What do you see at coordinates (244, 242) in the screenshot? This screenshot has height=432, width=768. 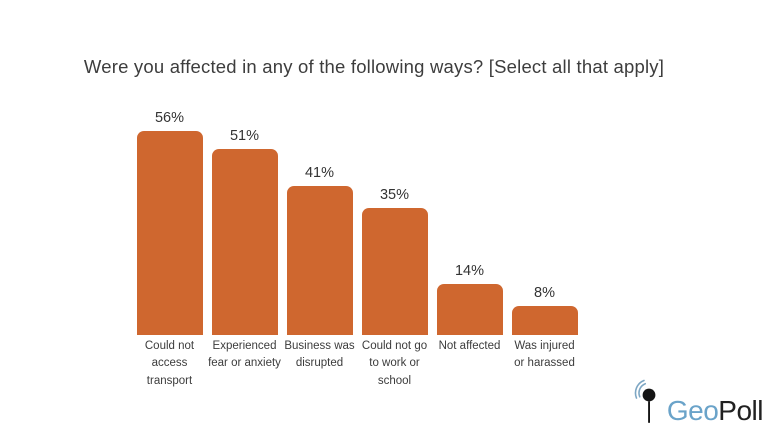 I see `bar-experienced-fear-or-anxiety` at bounding box center [244, 242].